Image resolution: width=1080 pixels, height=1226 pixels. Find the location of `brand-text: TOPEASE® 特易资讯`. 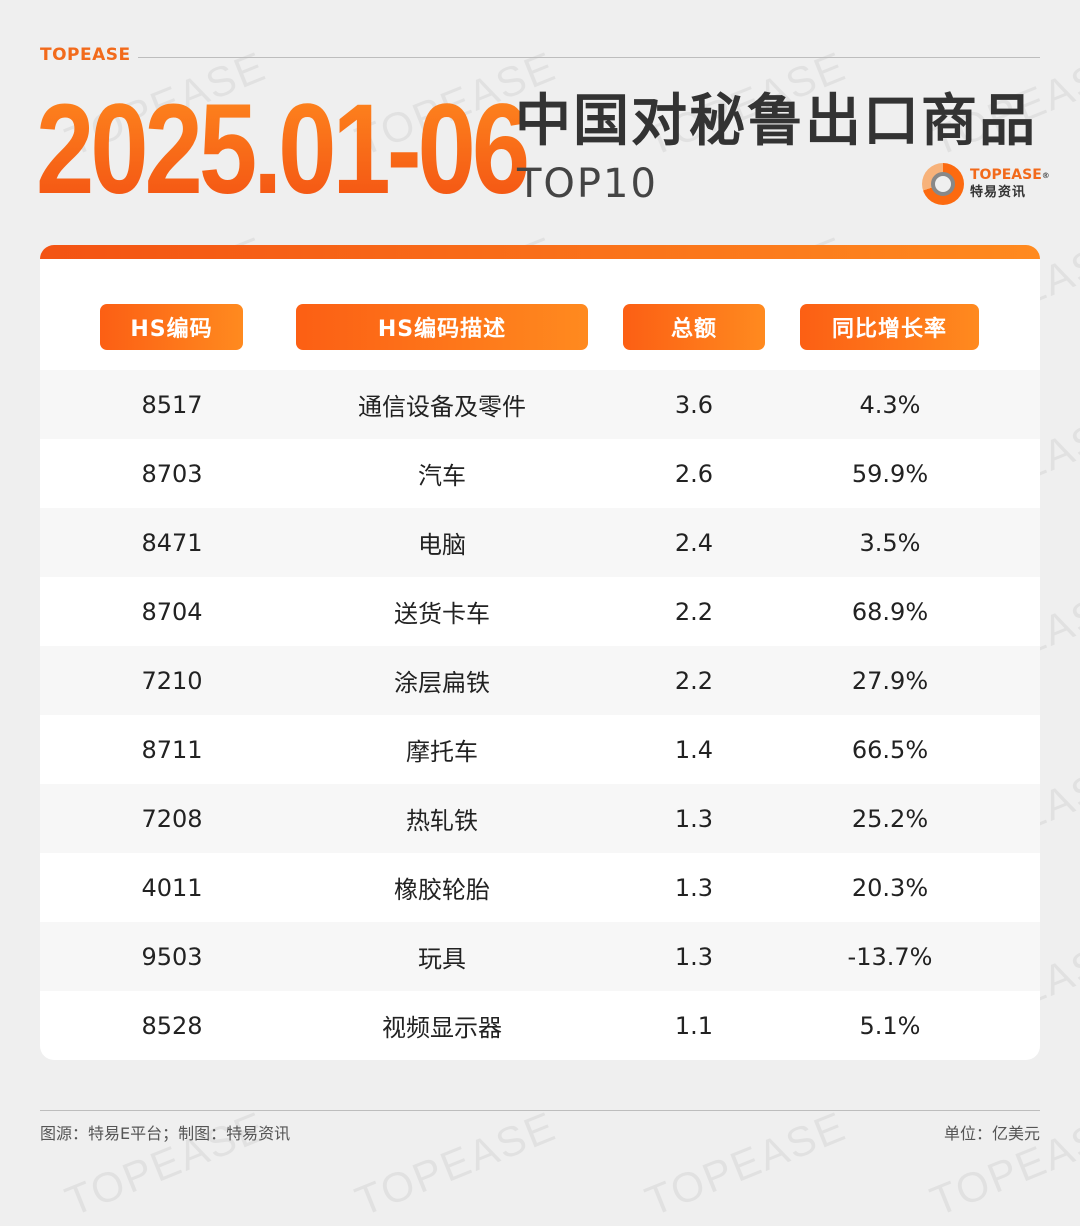

brand-text: TOPEASE® 特易资讯 is located at coordinates (1010, 184).